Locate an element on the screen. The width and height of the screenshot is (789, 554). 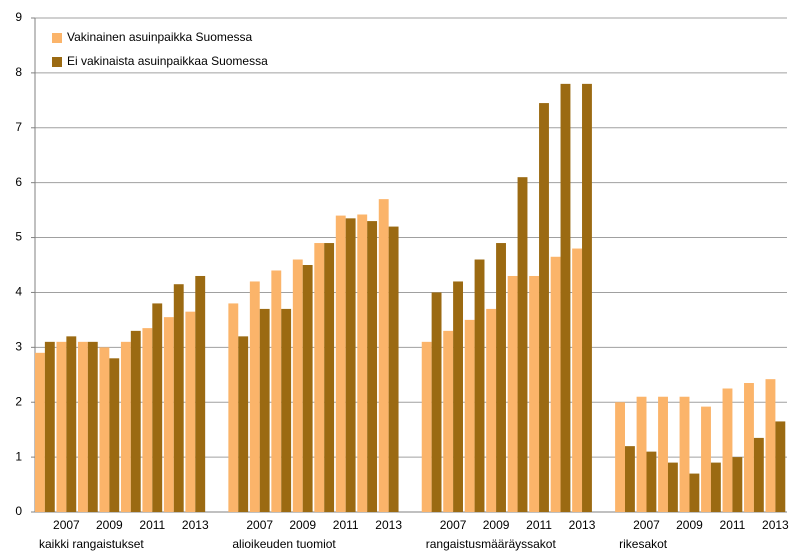
y-tick-label: 0 is located at coordinates (18, 511).